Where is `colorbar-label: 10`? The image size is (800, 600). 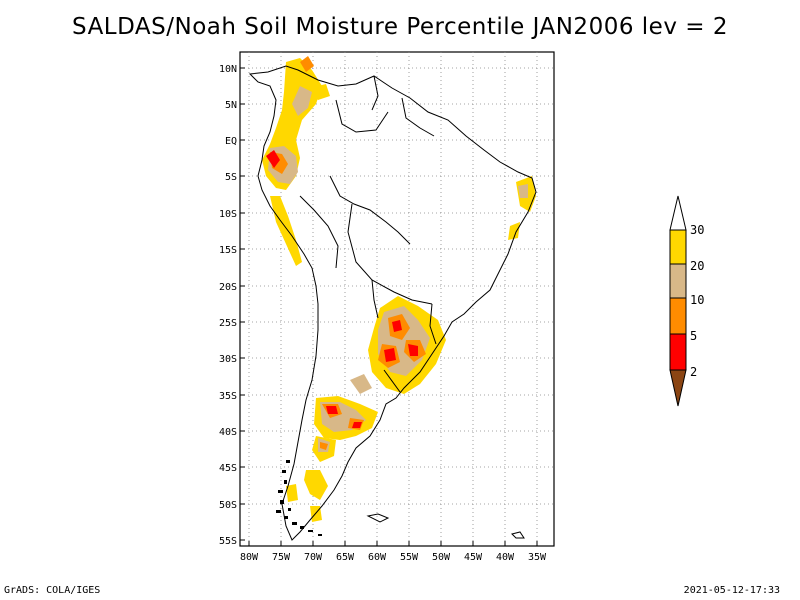
colorbar-label: 10 is located at coordinates (697, 300).